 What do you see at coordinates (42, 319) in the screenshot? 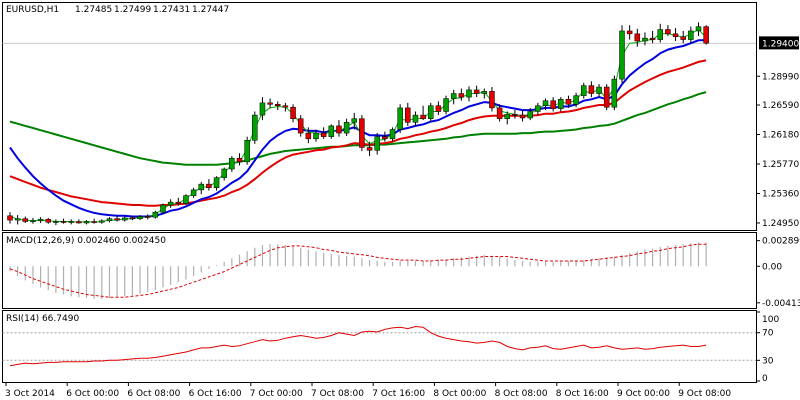
I see `rsi-title: RSI(14) 66.7490` at bounding box center [42, 319].